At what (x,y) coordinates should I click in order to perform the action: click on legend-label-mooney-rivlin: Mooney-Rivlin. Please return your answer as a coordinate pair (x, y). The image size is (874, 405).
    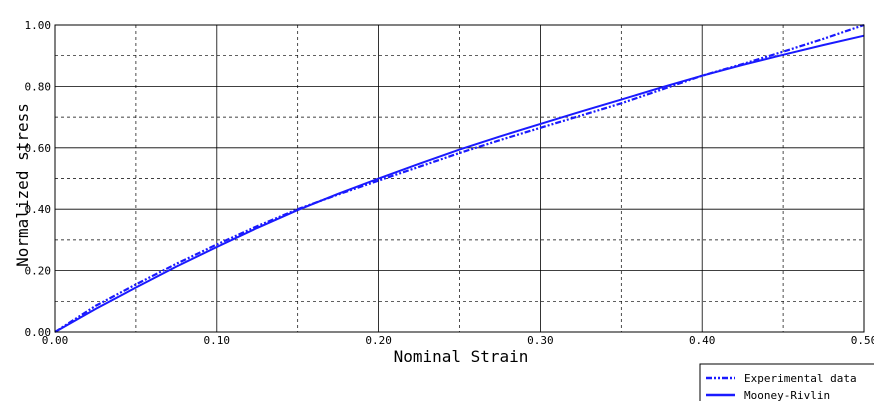
    Looking at the image, I should click on (787, 395).